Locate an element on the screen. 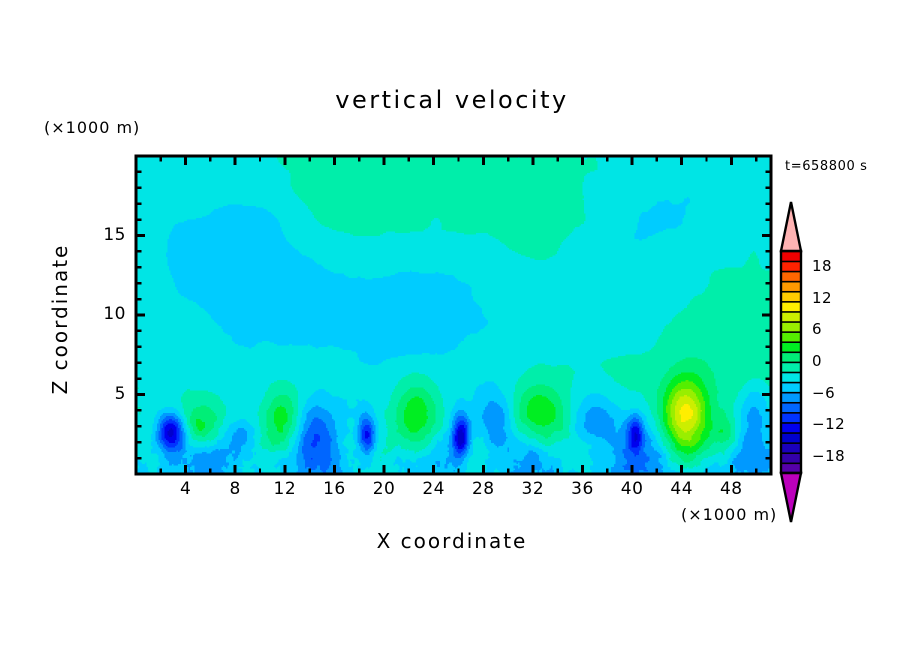 The width and height of the screenshot is (904, 654). y-tick-label: 5 is located at coordinates (120, 393).